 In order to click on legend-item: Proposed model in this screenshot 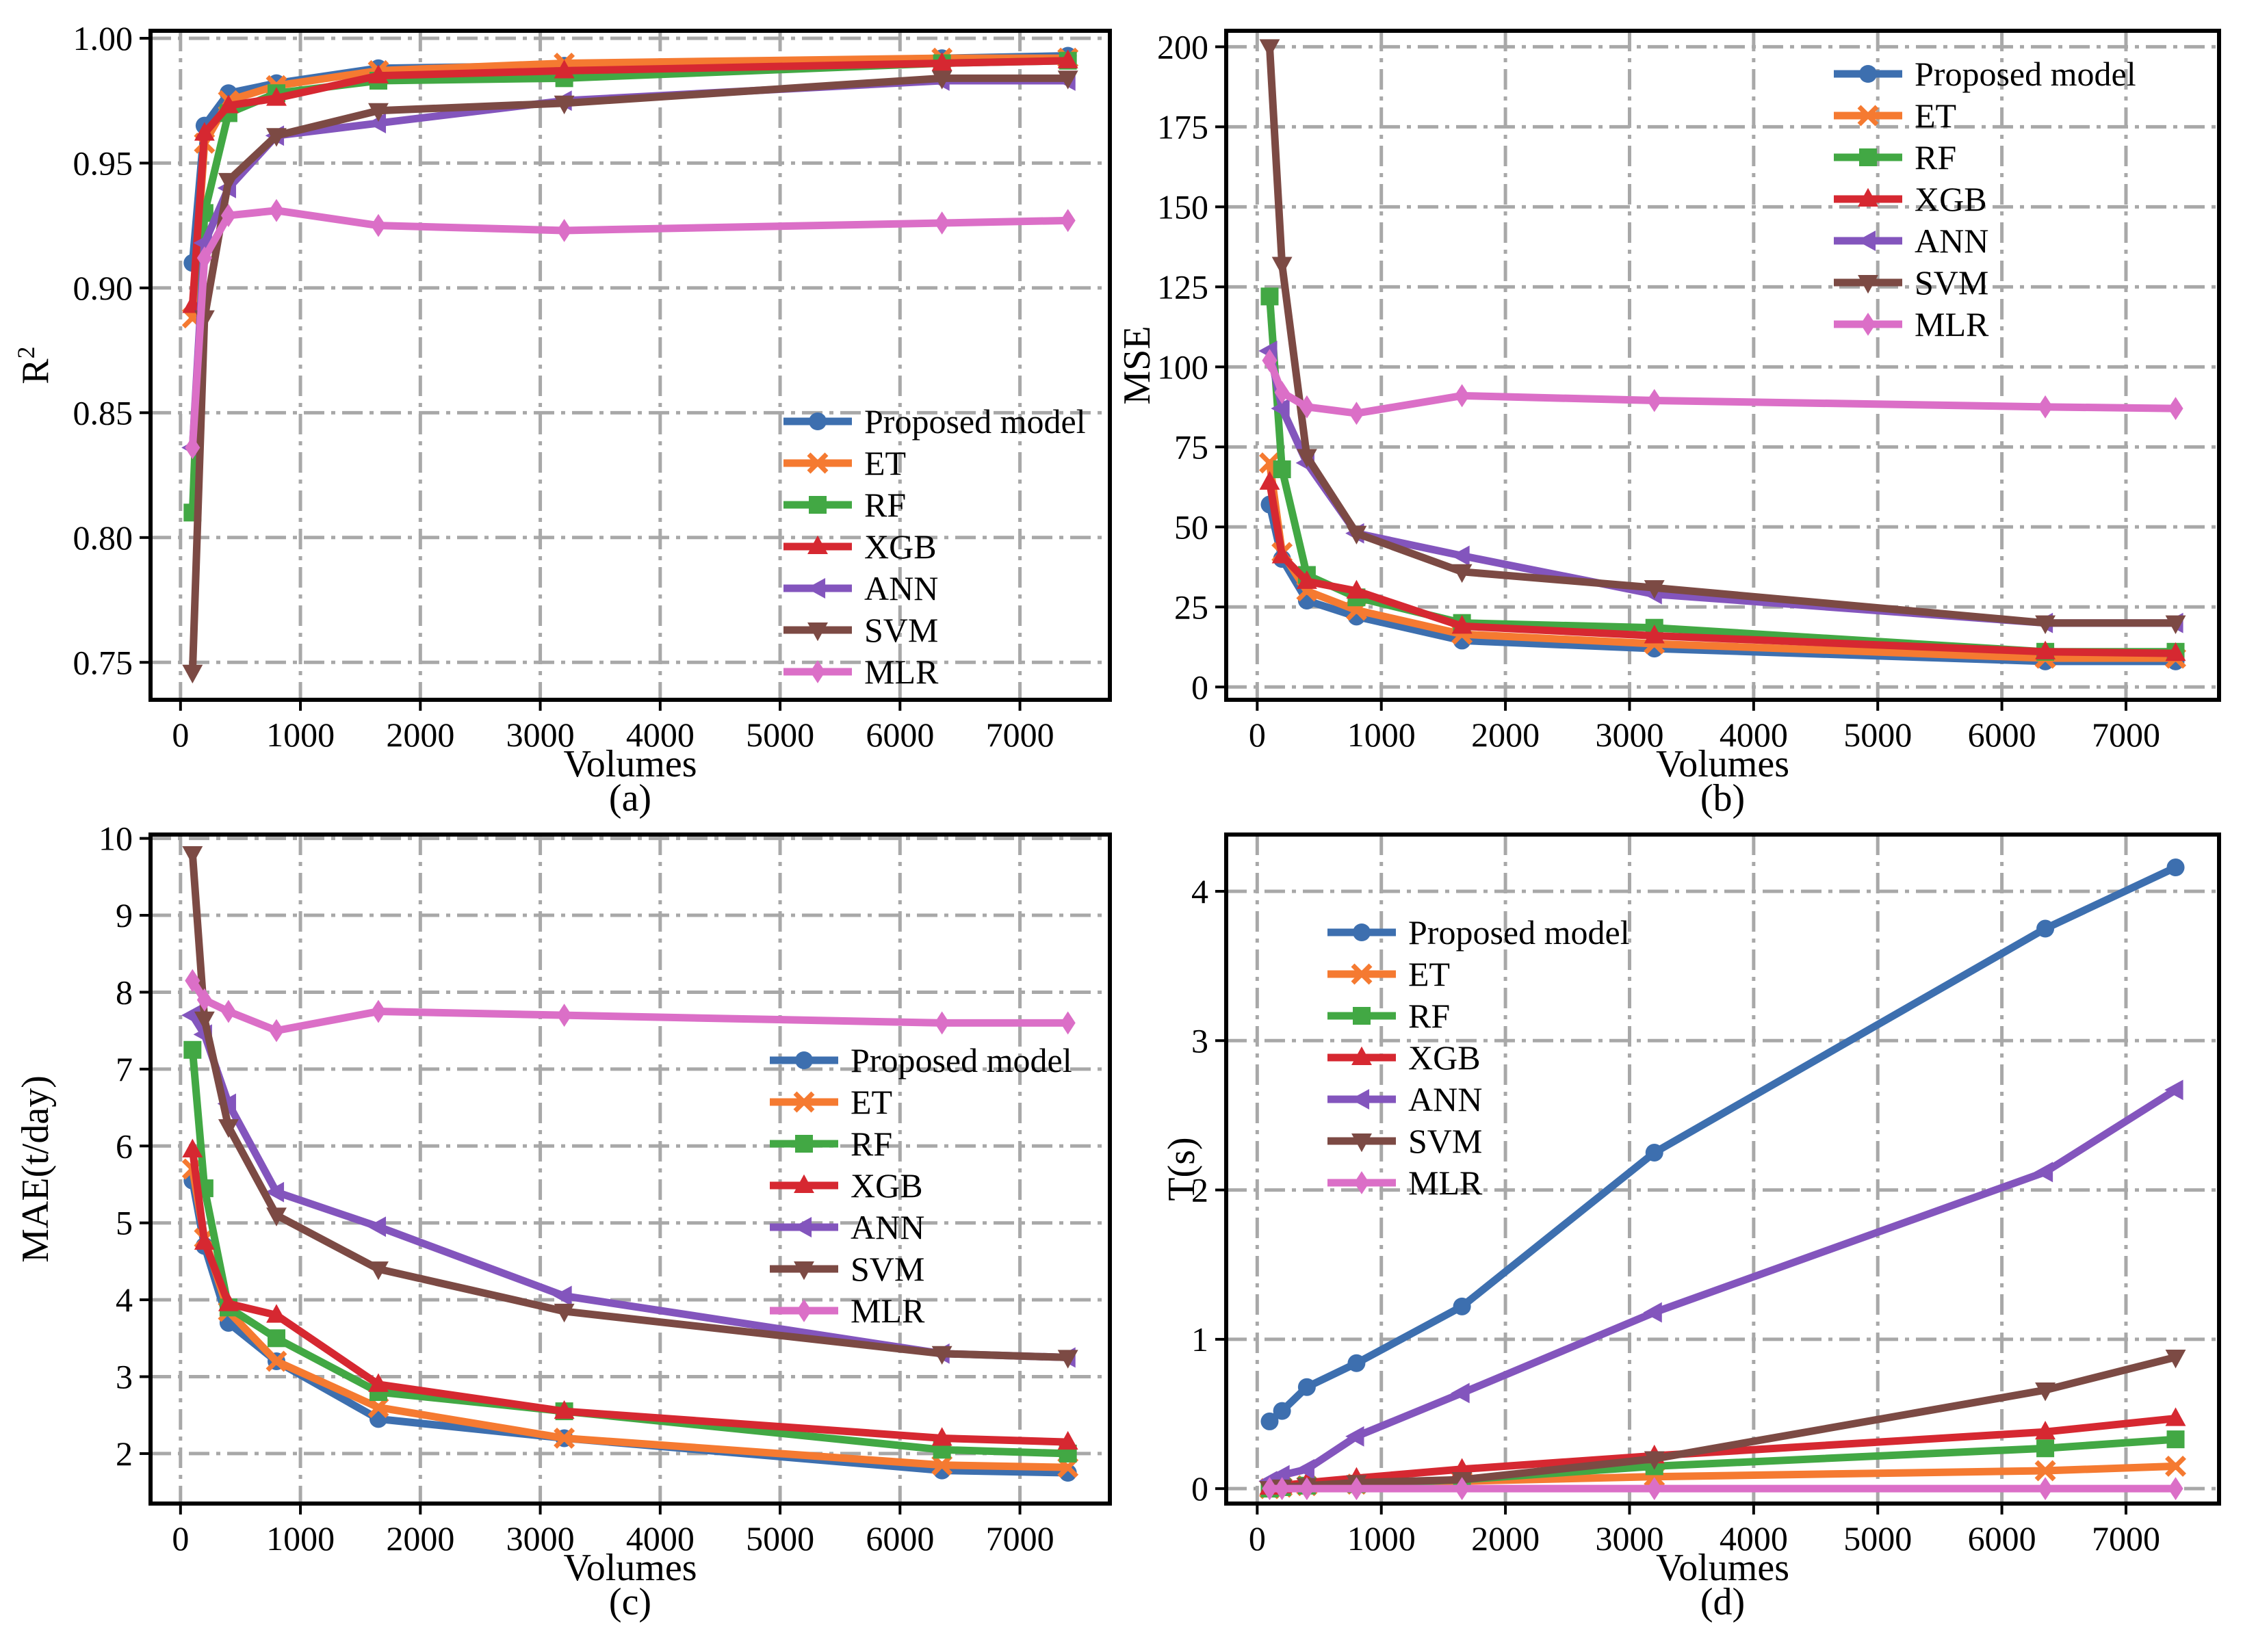, I will do `click(1479, 933)`.